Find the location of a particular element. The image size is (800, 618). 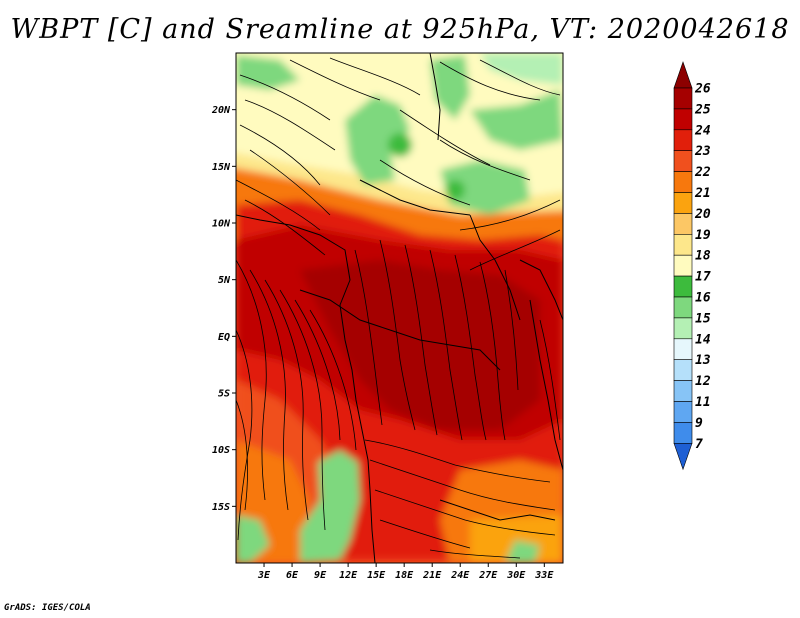

y-tick-label: 15N is located at coordinates (221, 167).